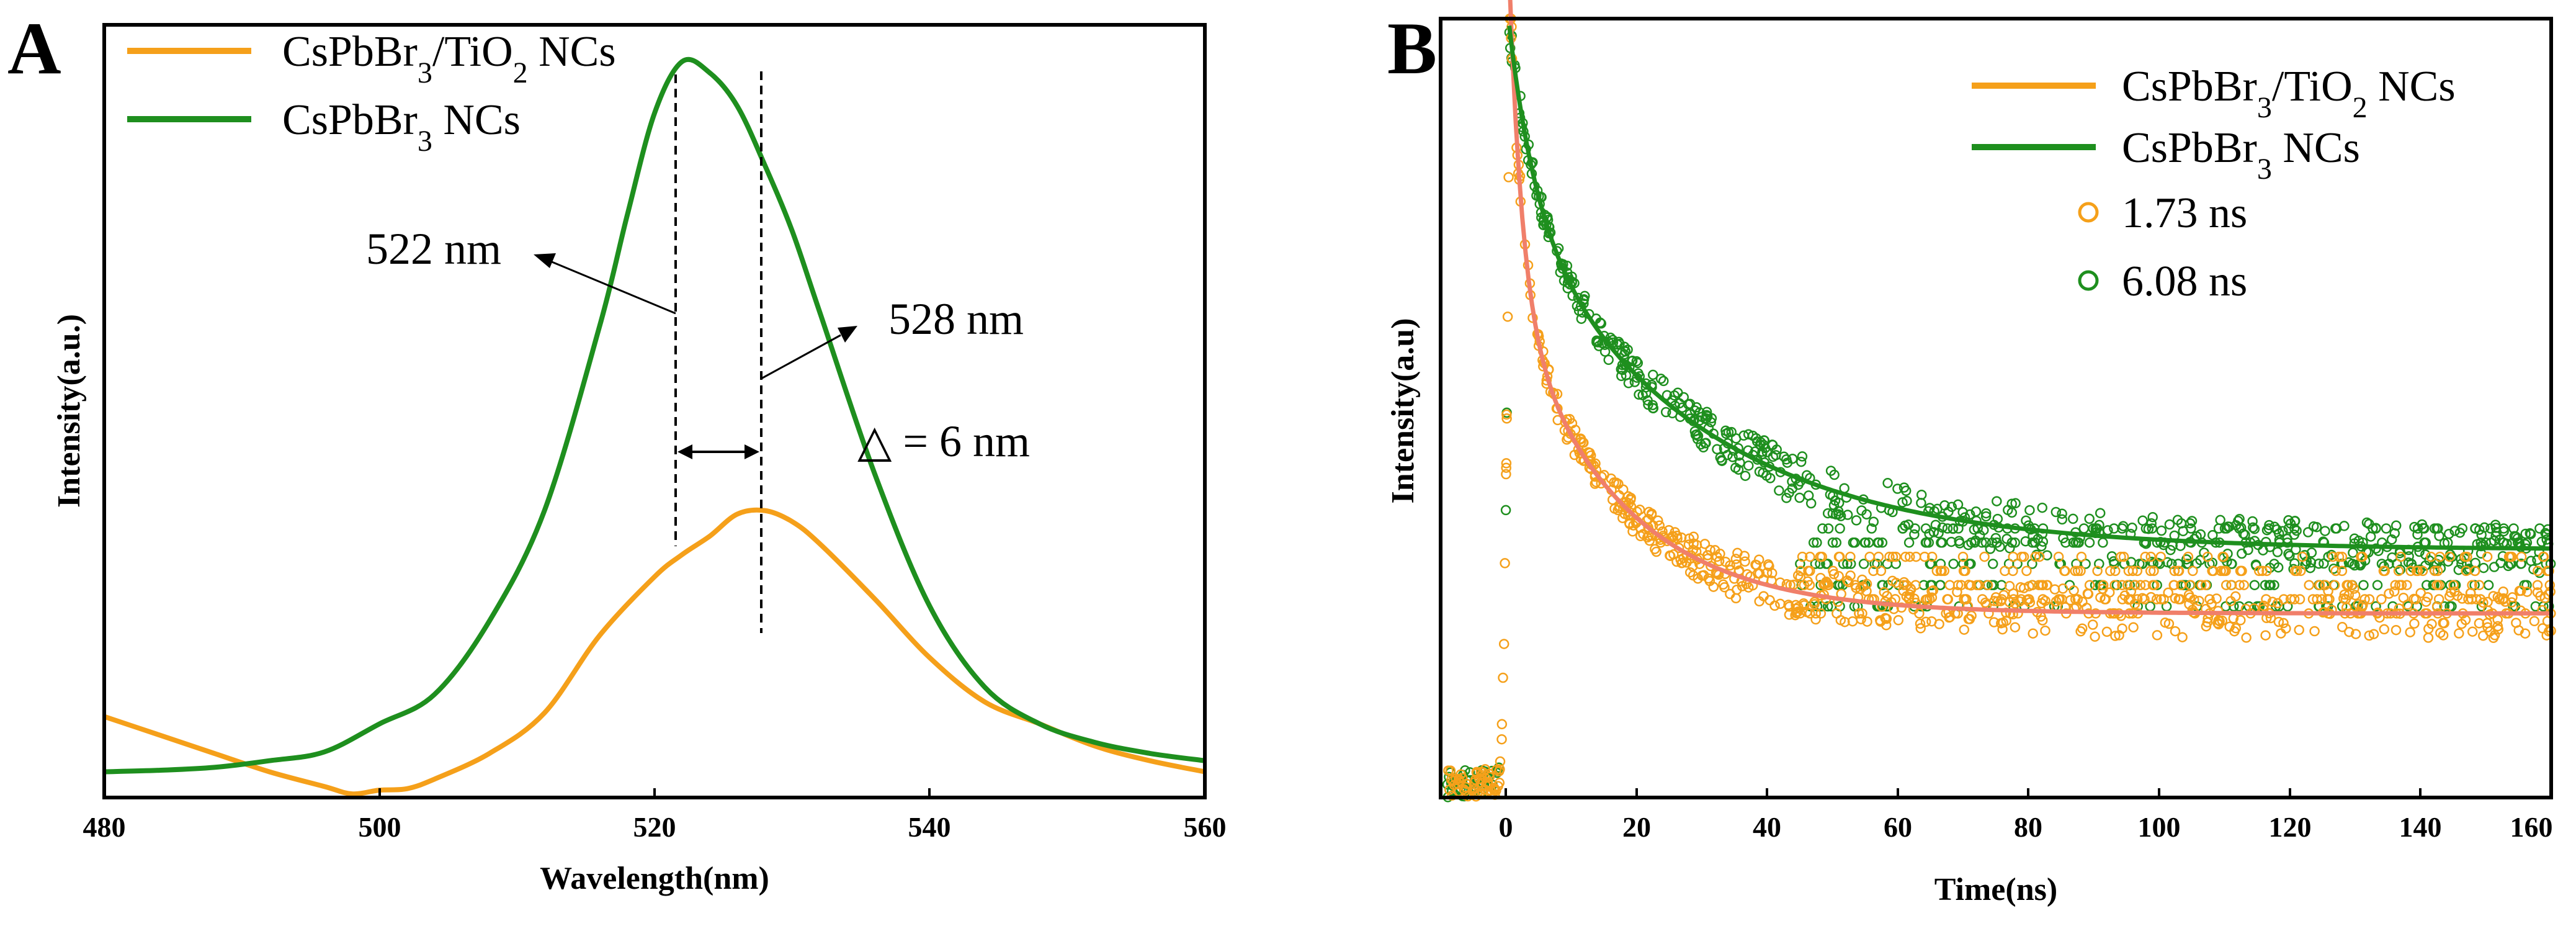 The image size is (2576, 926). I want to click on panel-b-xtick-80: 80, so click(2028, 827).